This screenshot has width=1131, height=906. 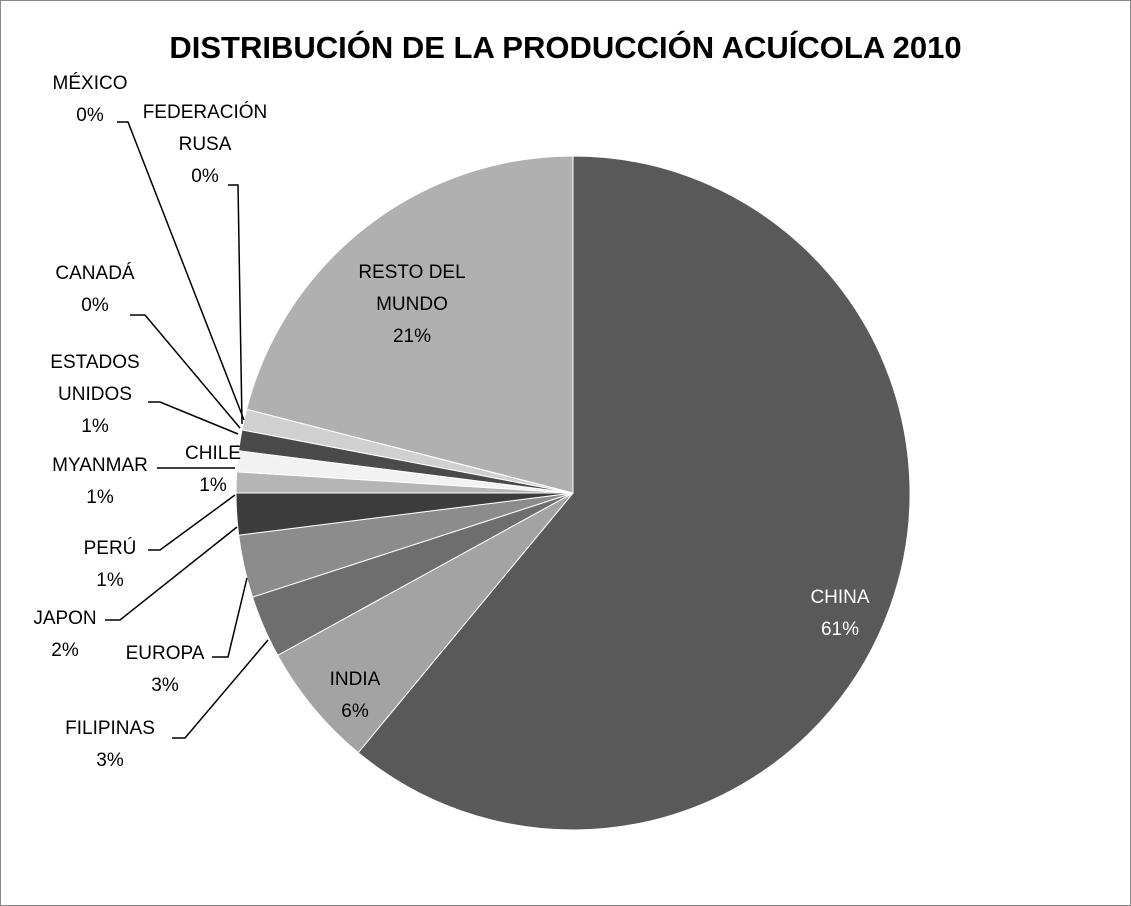 I want to click on slice-label: FILIPINAS 3%, so click(x=110, y=745).